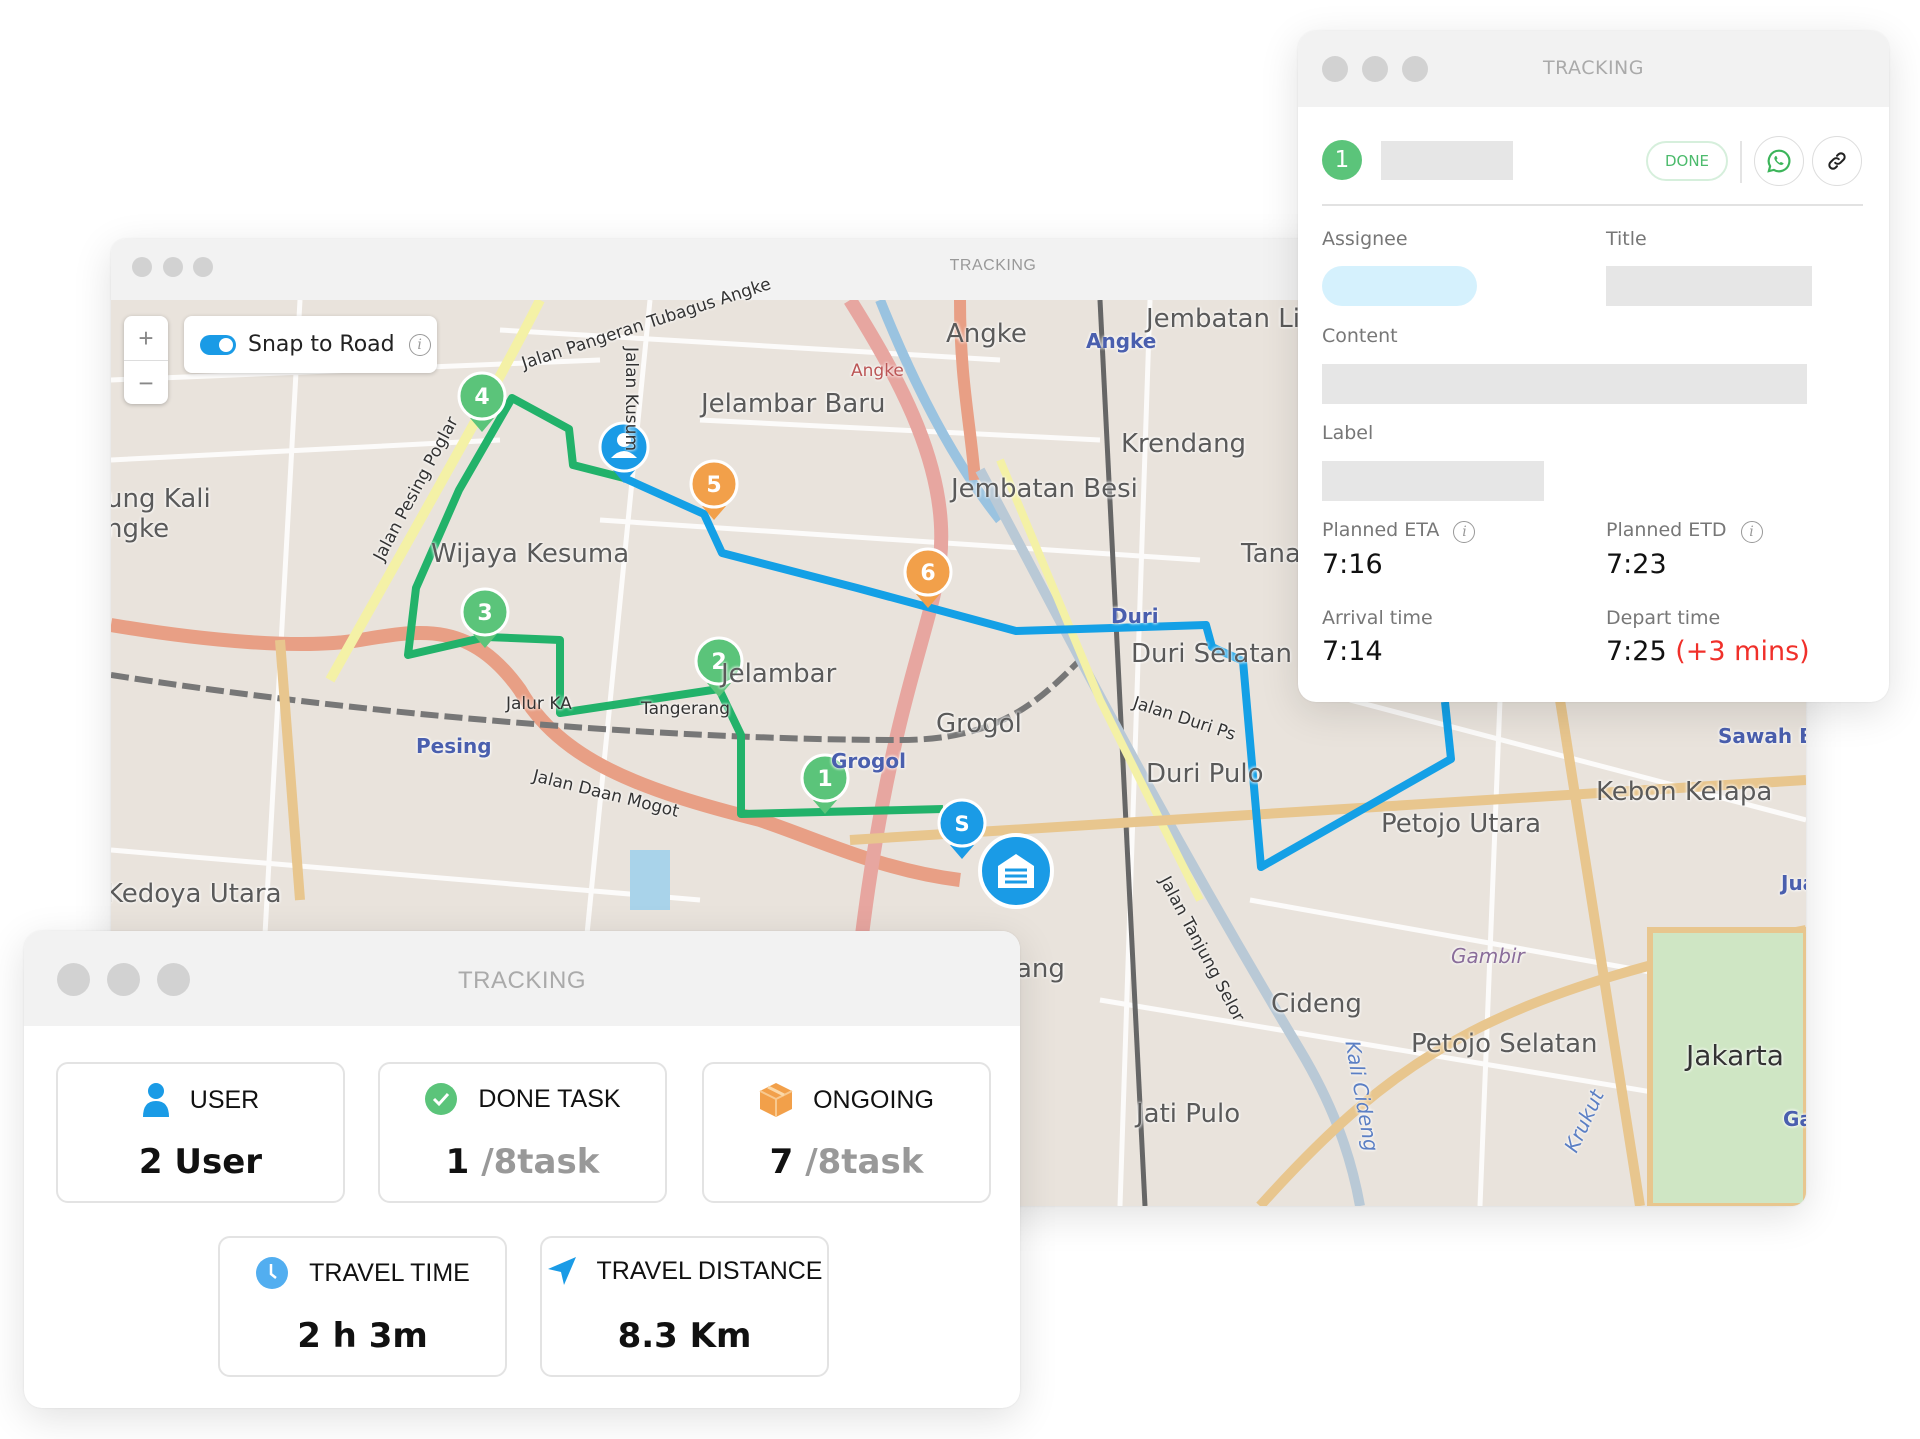 The height and width of the screenshot is (1439, 1920). I want to click on map-label: Tangerang, so click(685, 709).